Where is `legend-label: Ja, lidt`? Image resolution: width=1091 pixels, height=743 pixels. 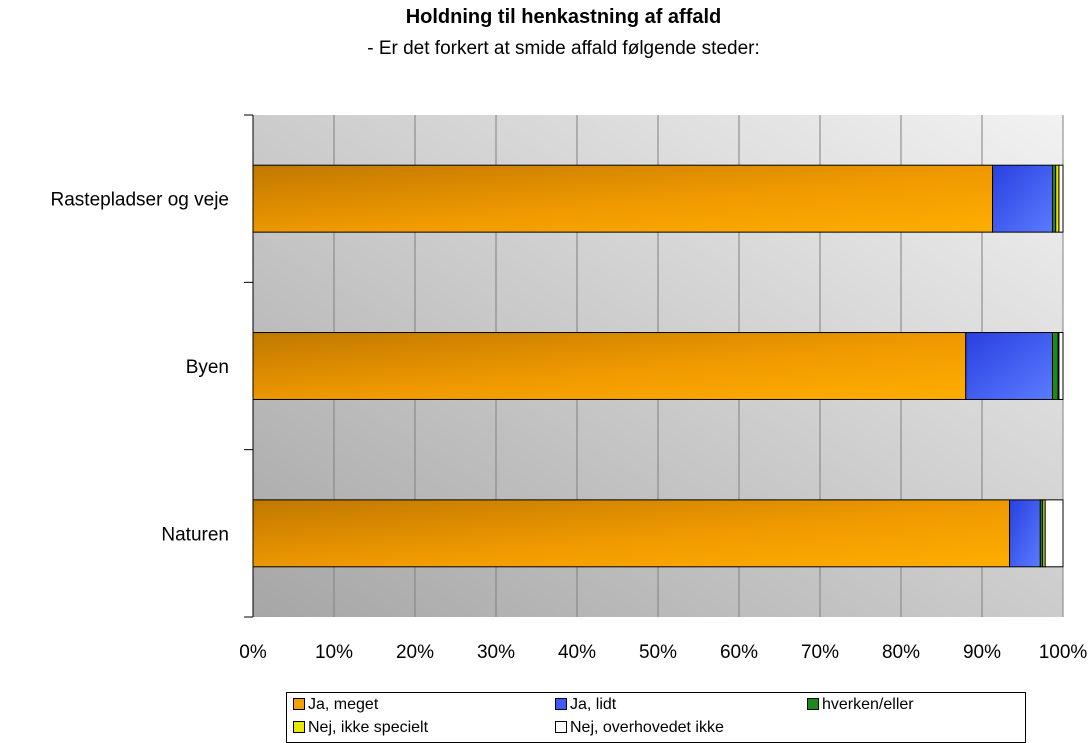 legend-label: Ja, lidt is located at coordinates (593, 704).